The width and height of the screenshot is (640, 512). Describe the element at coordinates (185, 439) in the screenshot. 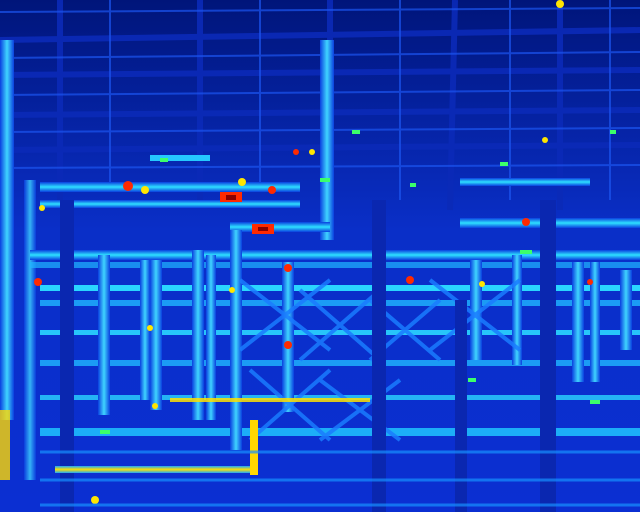

I see `hot-lower-pipe` at that location.